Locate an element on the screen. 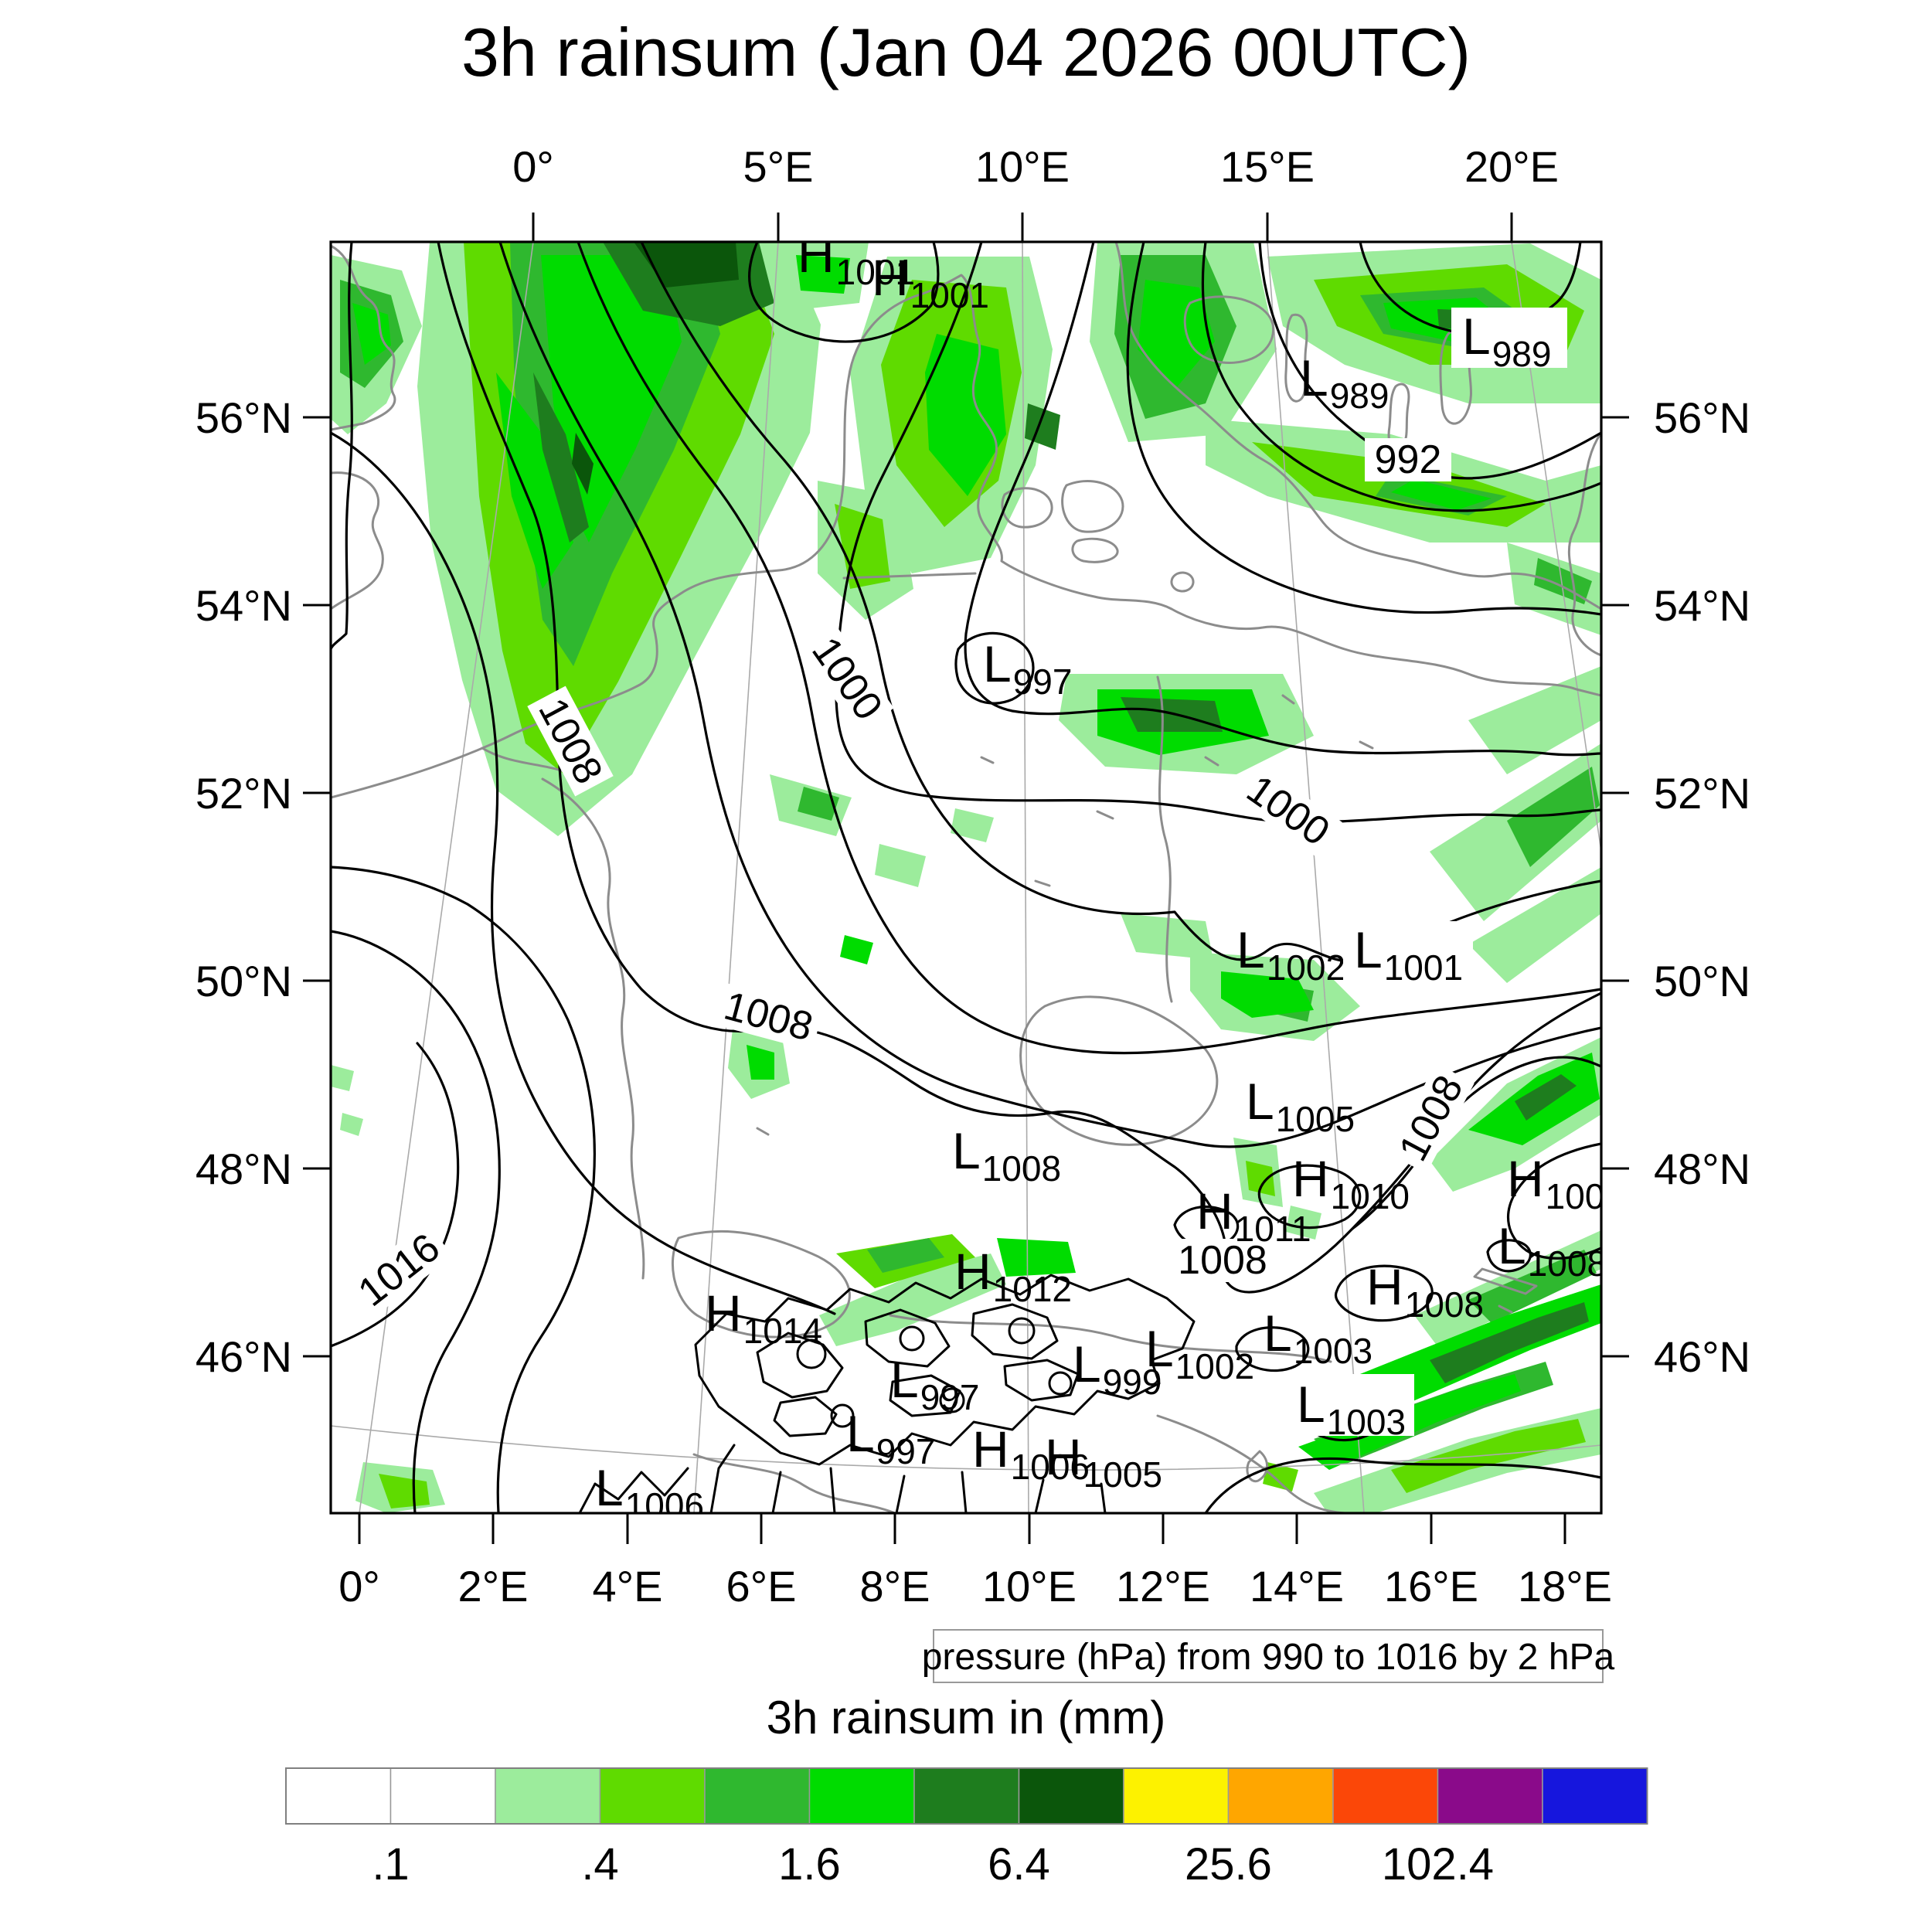  island-fyn is located at coordinates (1027, 508).